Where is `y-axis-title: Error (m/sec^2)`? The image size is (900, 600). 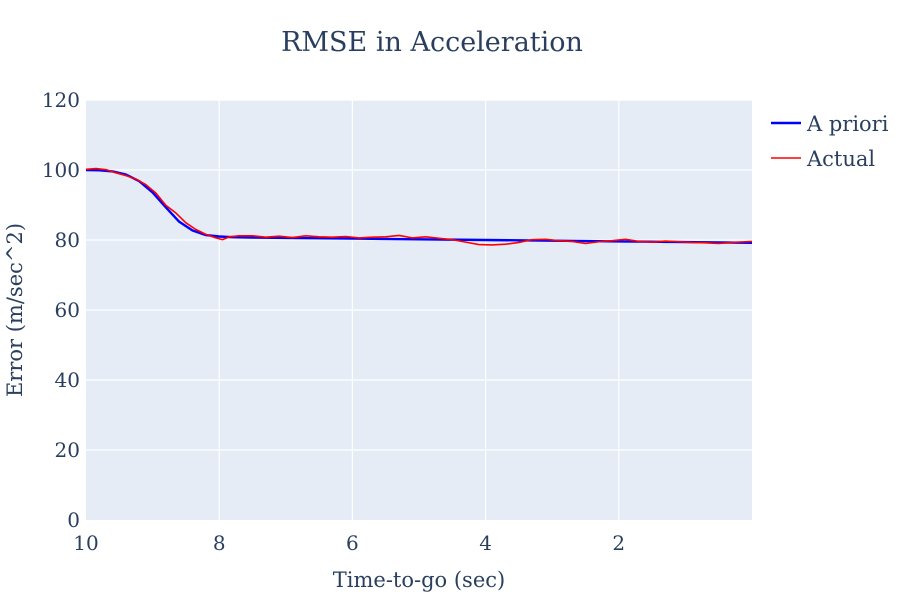
y-axis-title: Error (m/sec^2) is located at coordinates (15, 310).